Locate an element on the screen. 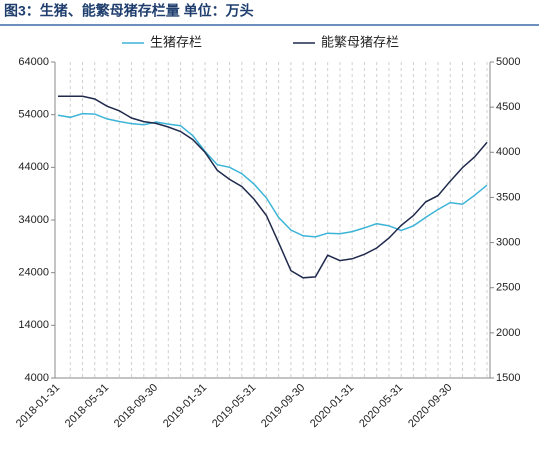  x-tick-label: 2018-09-30 is located at coordinates (136, 406).